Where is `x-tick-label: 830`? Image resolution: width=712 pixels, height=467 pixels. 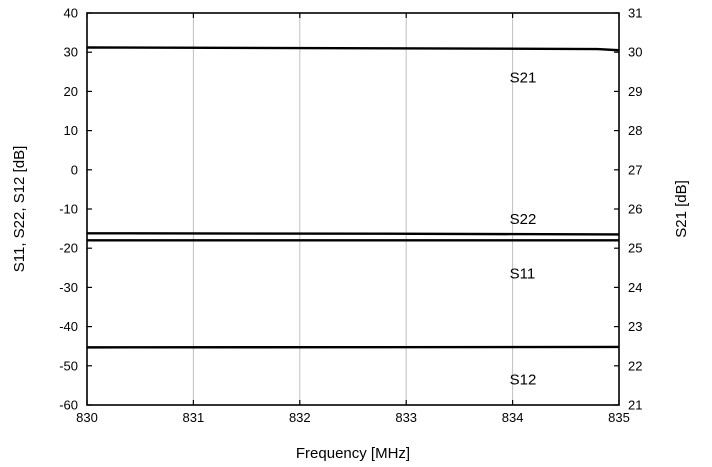 x-tick-label: 830 is located at coordinates (87, 417).